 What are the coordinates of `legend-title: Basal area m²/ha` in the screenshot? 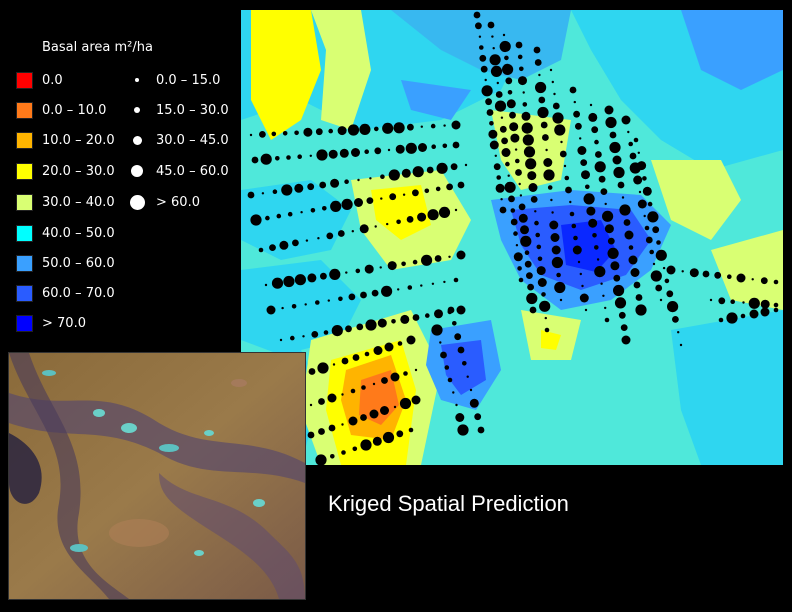 It's located at (97, 47).